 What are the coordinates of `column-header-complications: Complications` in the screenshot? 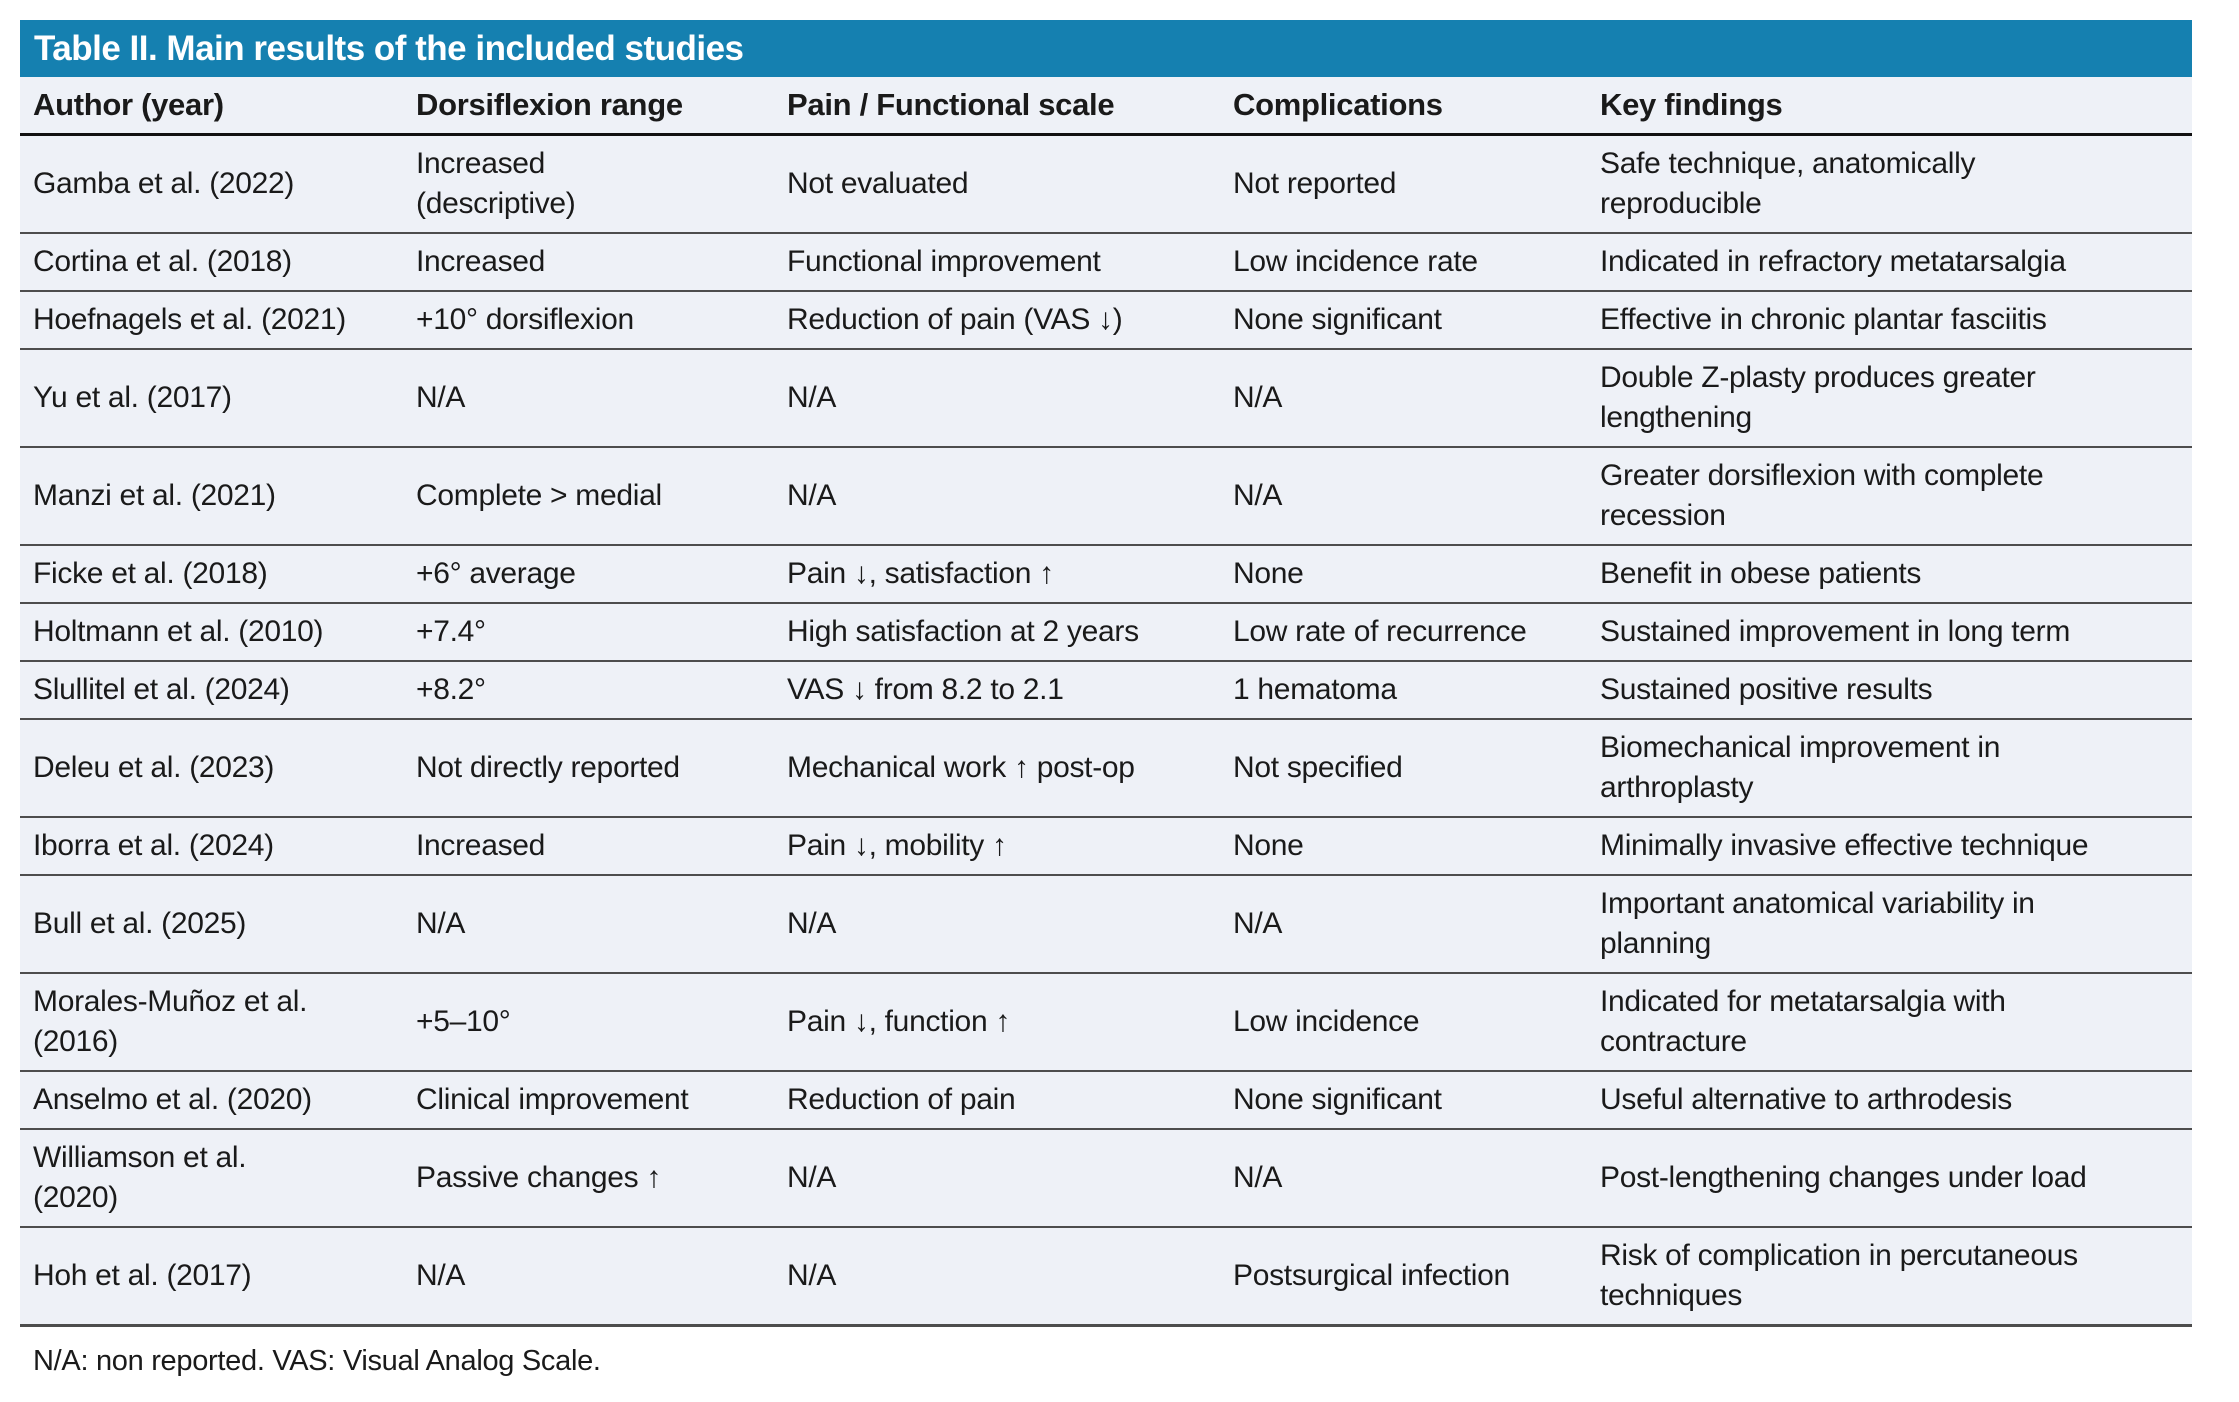 It's located at (1403, 106).